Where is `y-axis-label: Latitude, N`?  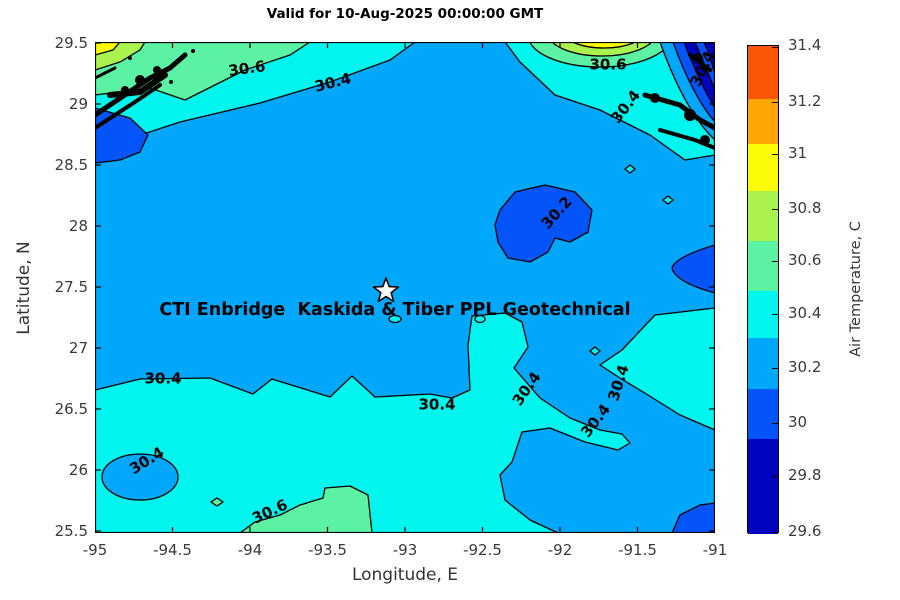
y-axis-label: Latitude, N is located at coordinates (24, 288).